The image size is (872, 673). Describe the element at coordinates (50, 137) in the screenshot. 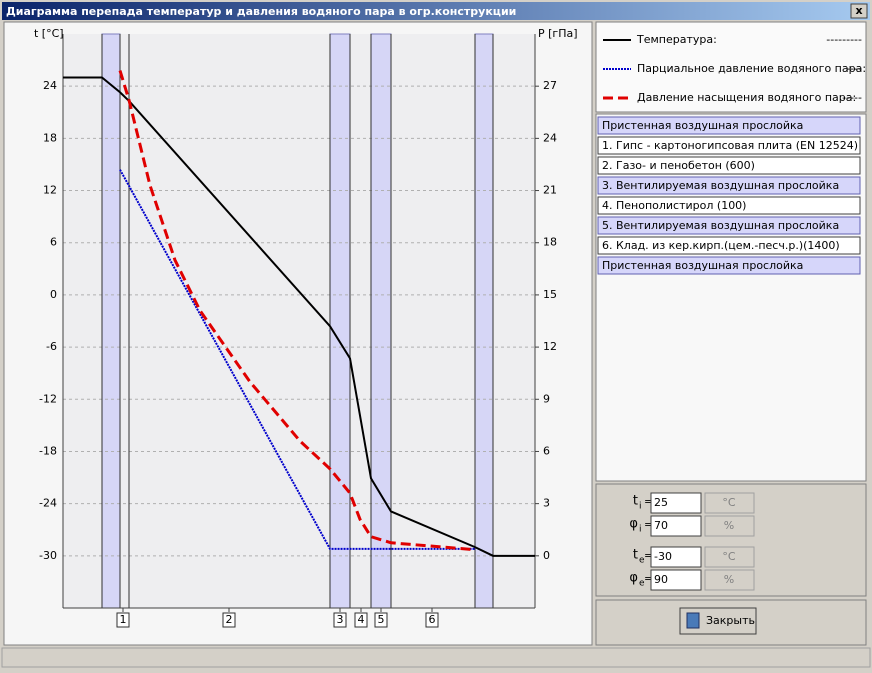

I see `y-tick-label: 18` at that location.